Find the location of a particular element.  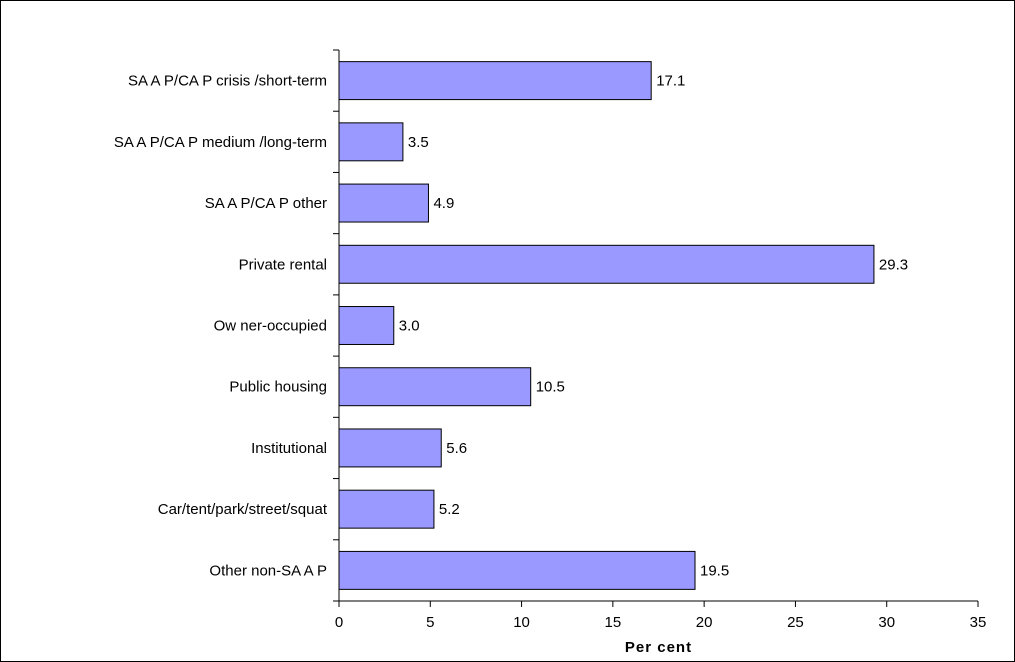

data-label: 17.1 is located at coordinates (670, 81).